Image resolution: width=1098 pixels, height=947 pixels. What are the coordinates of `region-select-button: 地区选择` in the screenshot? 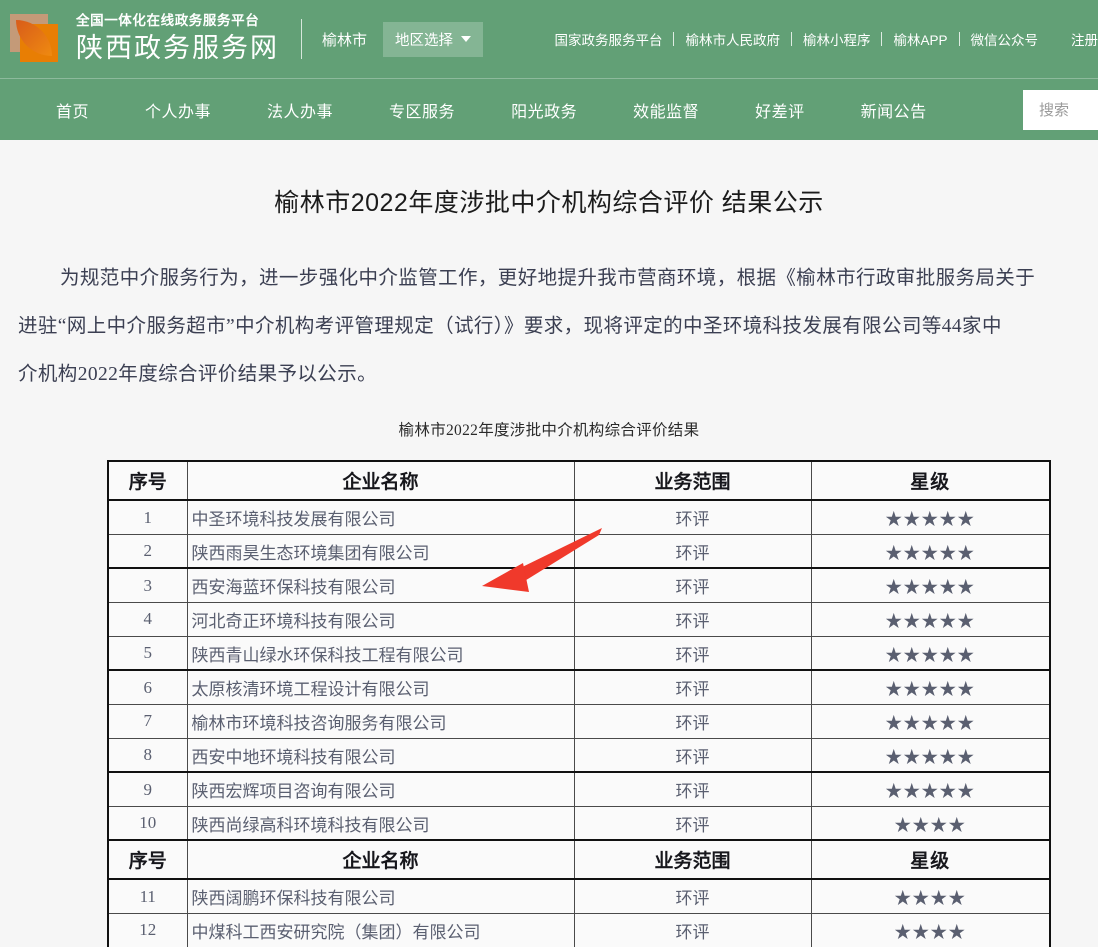 It's located at (433, 39).